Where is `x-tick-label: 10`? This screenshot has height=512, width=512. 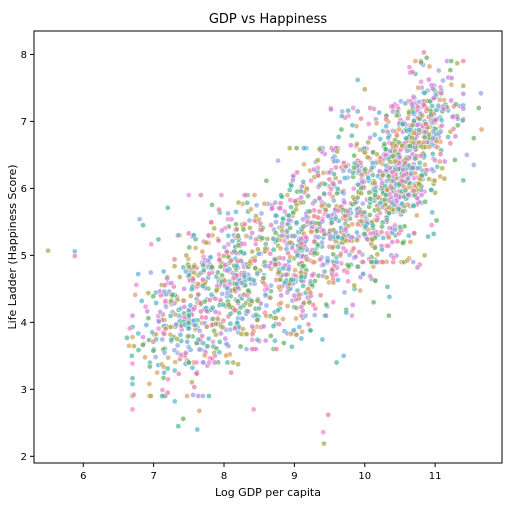 x-tick-label: 10 is located at coordinates (364, 476).